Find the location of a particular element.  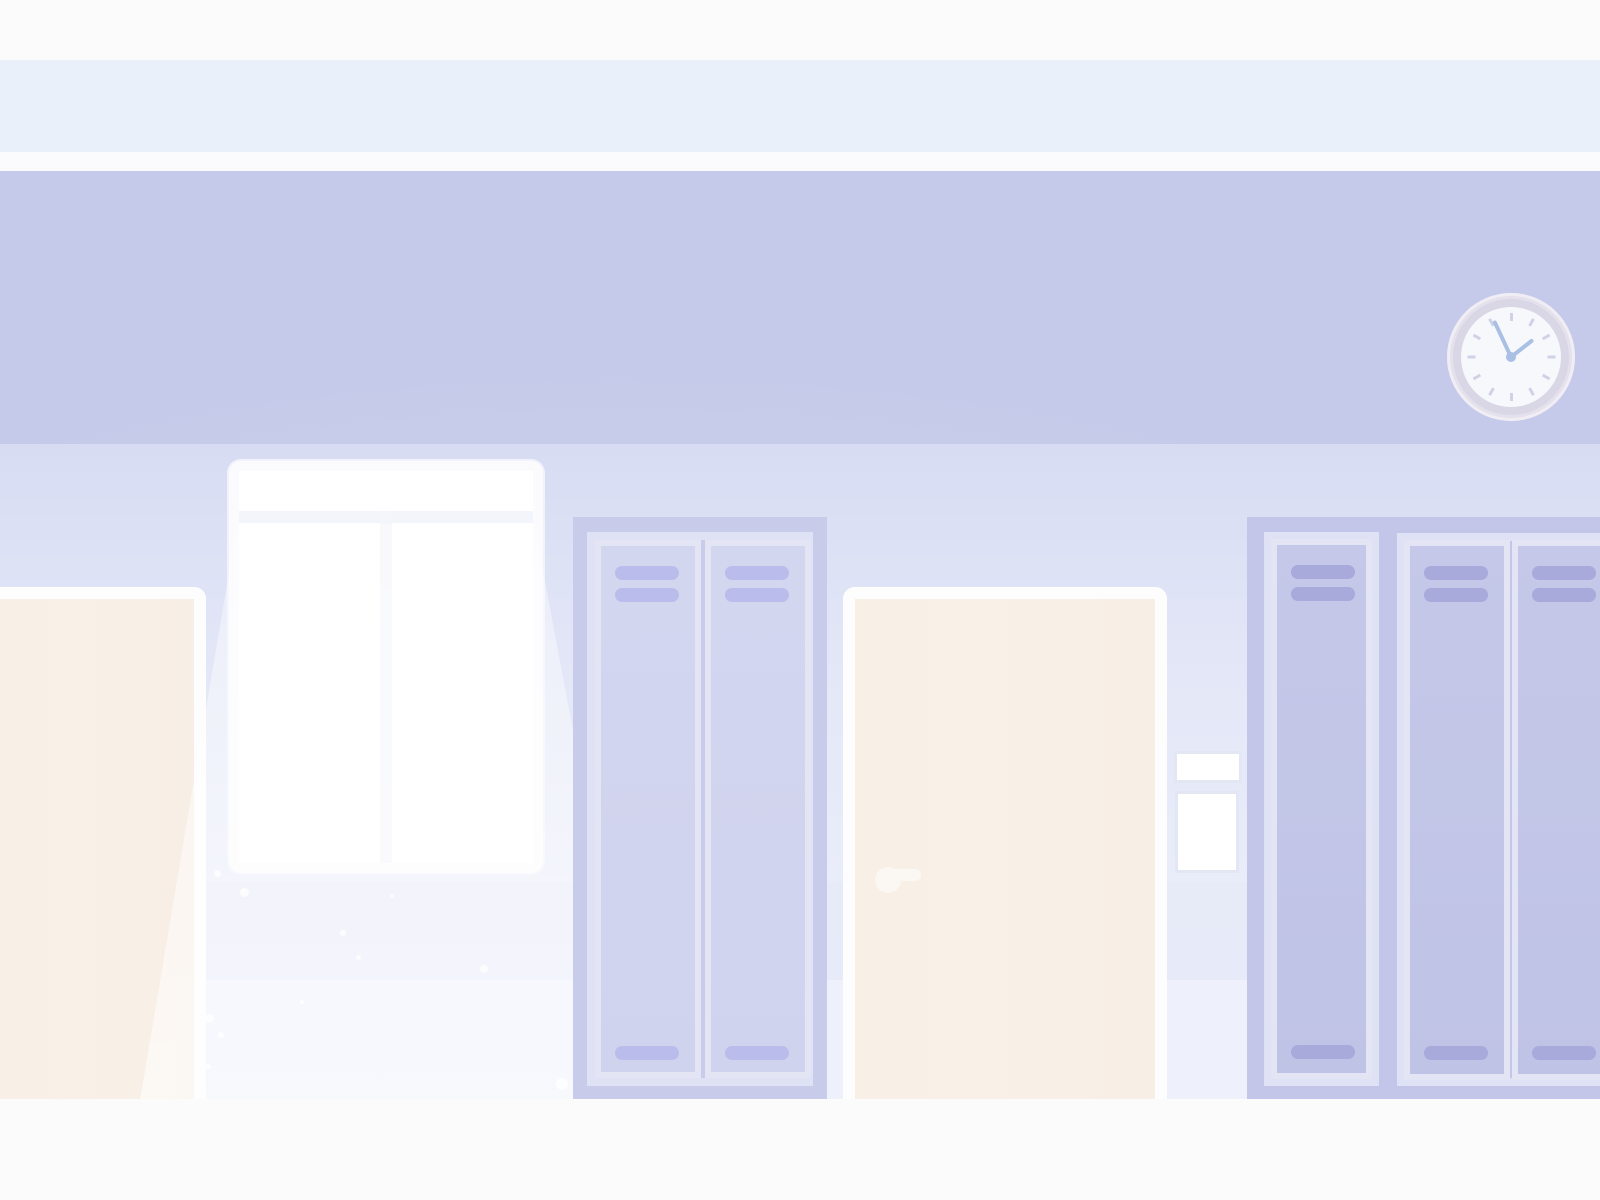

ceiling-trim is located at coordinates (800, 161).